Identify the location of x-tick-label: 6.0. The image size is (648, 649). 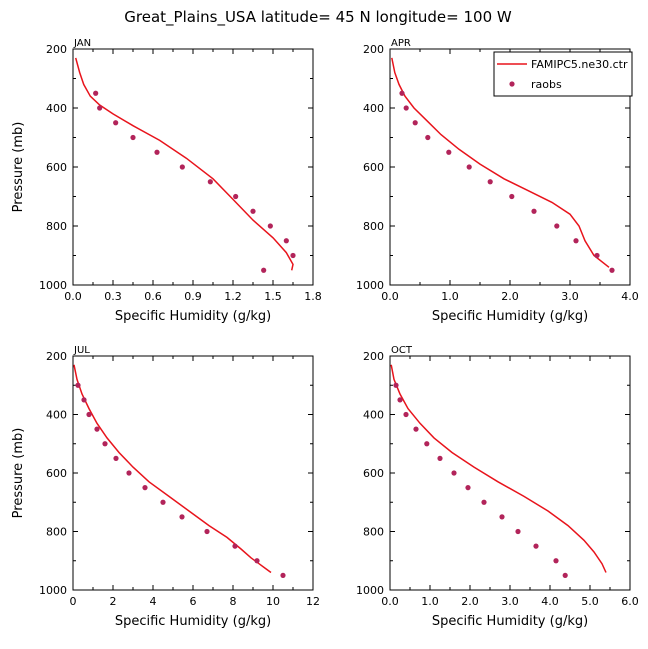
(630, 601).